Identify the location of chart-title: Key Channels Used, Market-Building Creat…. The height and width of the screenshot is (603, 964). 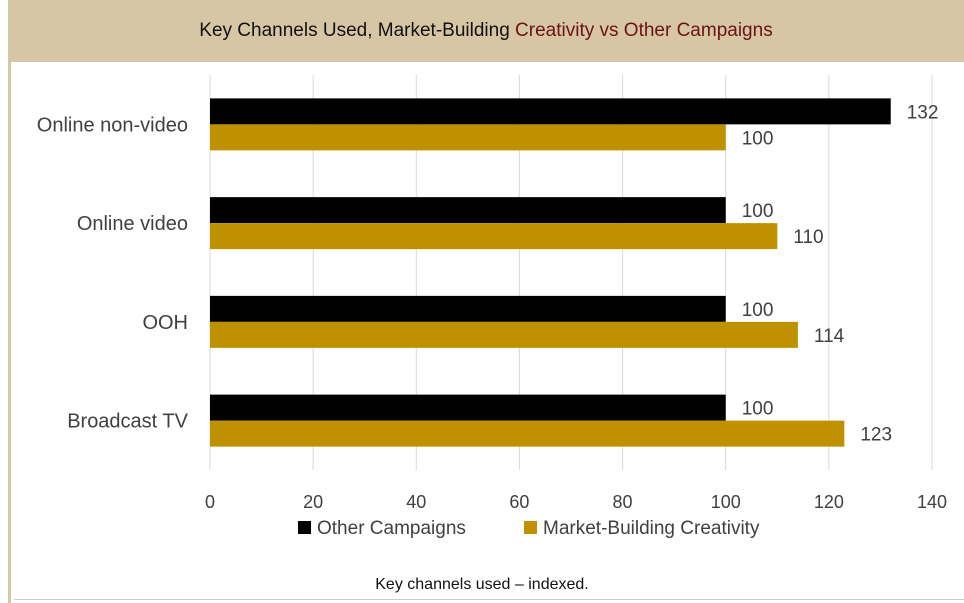
(485, 31).